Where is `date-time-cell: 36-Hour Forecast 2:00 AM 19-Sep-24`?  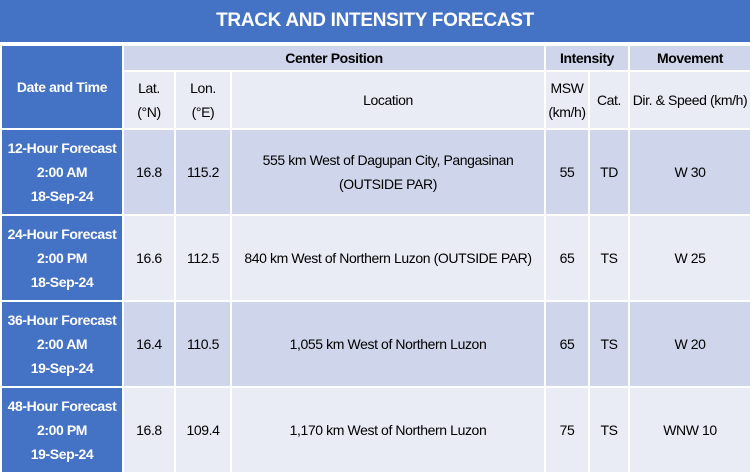 date-time-cell: 36-Hour Forecast 2:00 AM 19-Sep-24 is located at coordinates (62, 344).